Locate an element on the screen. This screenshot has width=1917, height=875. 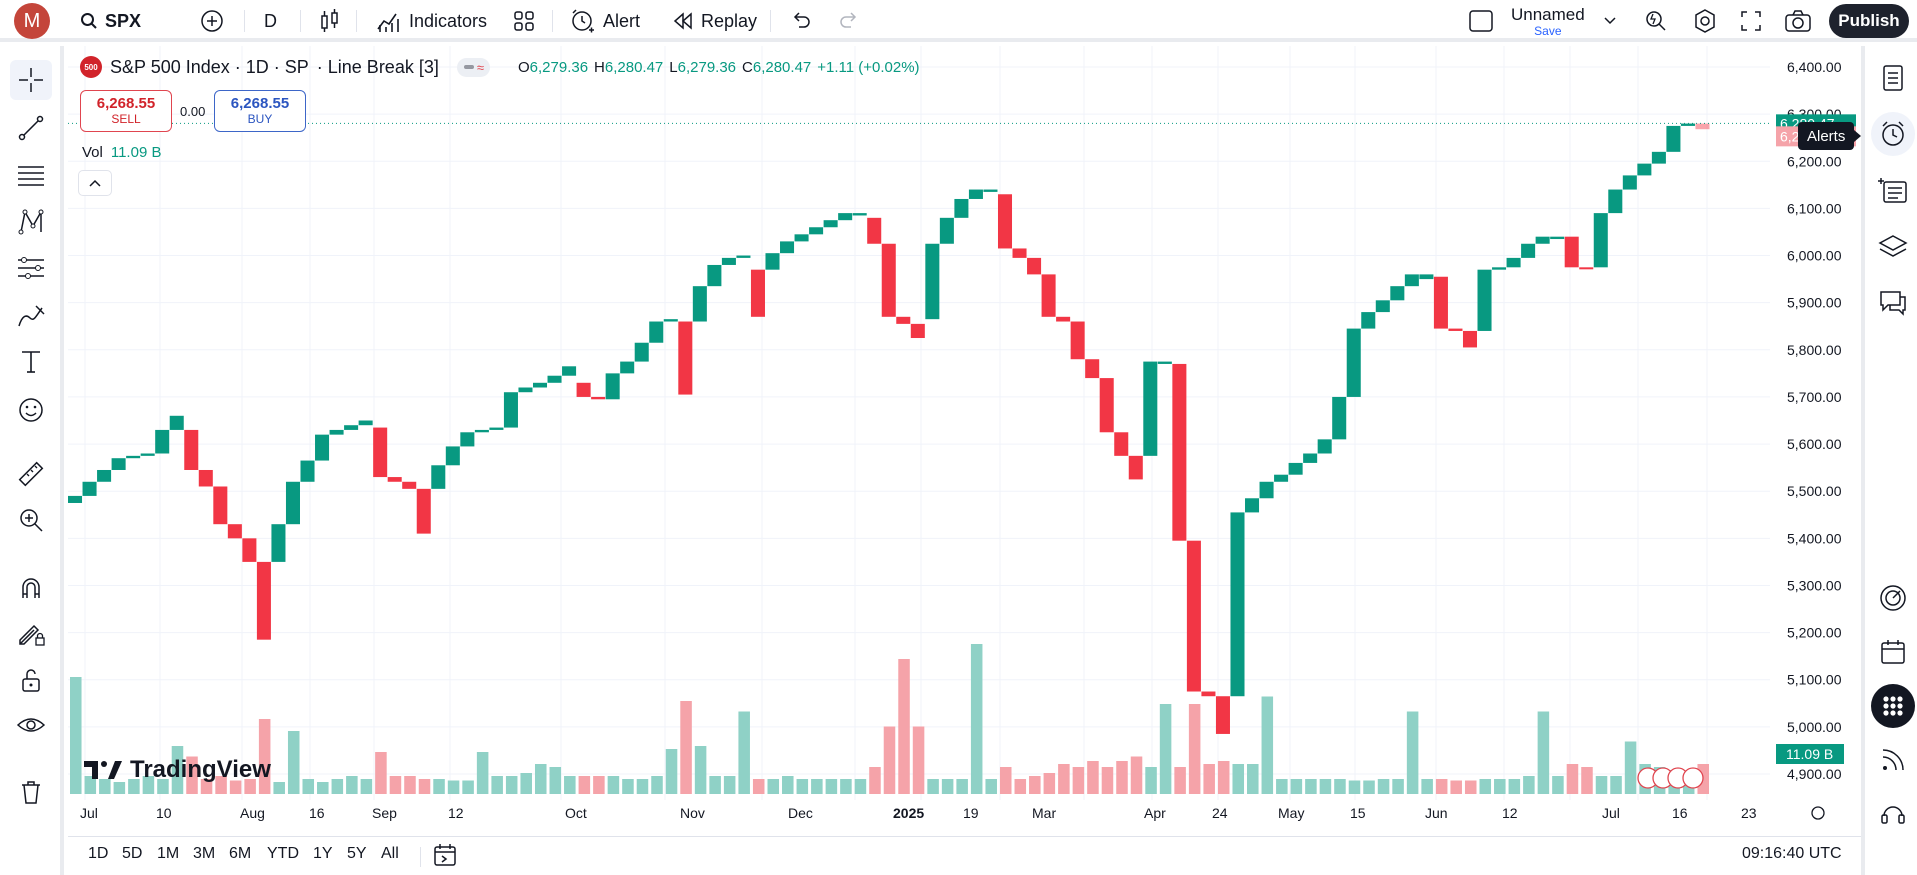
chats-button is located at coordinates (1893, 302).